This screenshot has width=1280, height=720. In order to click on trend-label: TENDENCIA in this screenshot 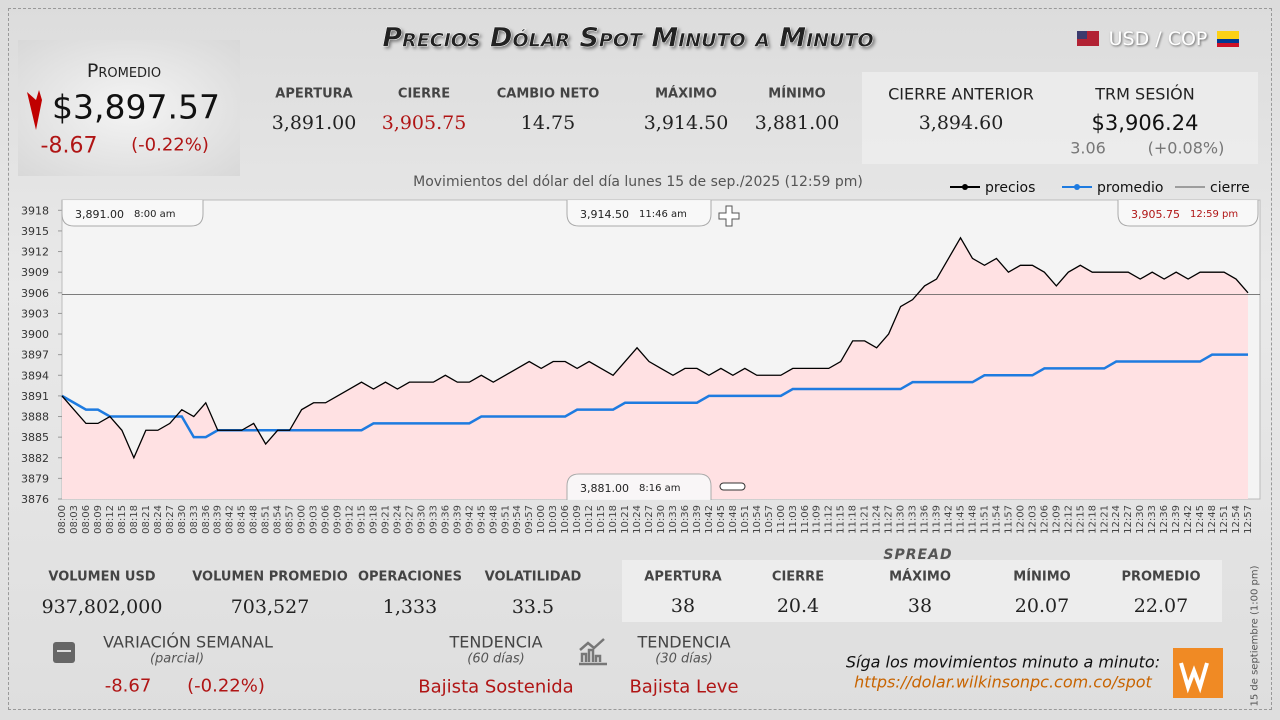, I will do `click(684, 642)`.